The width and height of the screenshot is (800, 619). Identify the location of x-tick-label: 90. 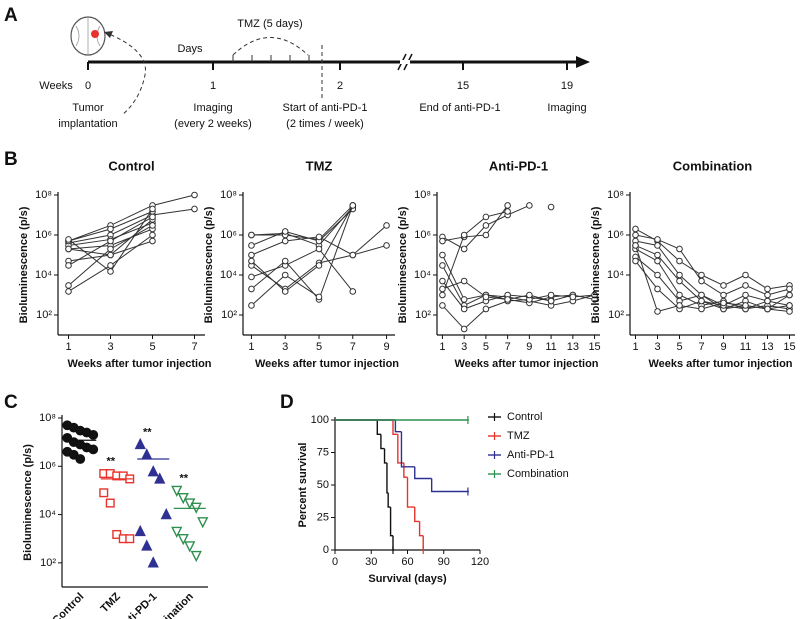
(444, 562).